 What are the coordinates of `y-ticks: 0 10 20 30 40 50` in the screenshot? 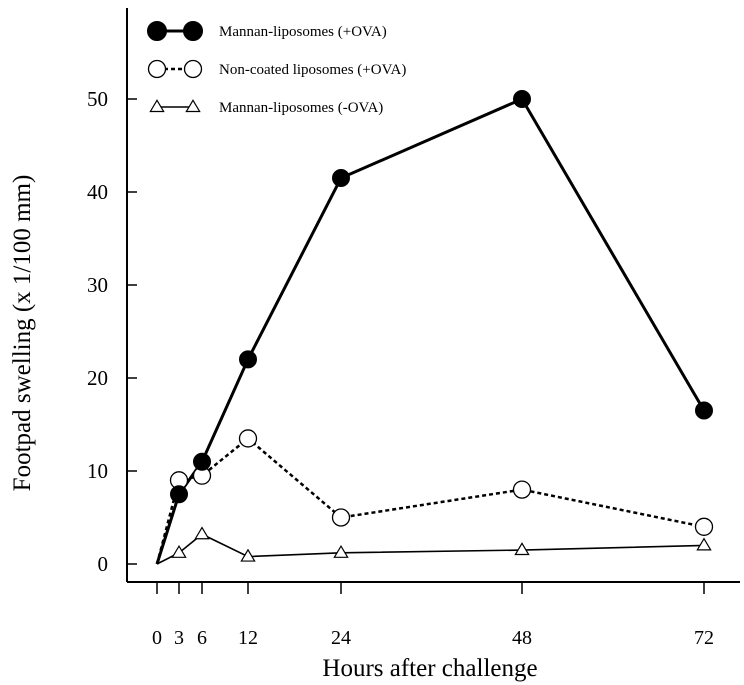 It's located at (112, 331).